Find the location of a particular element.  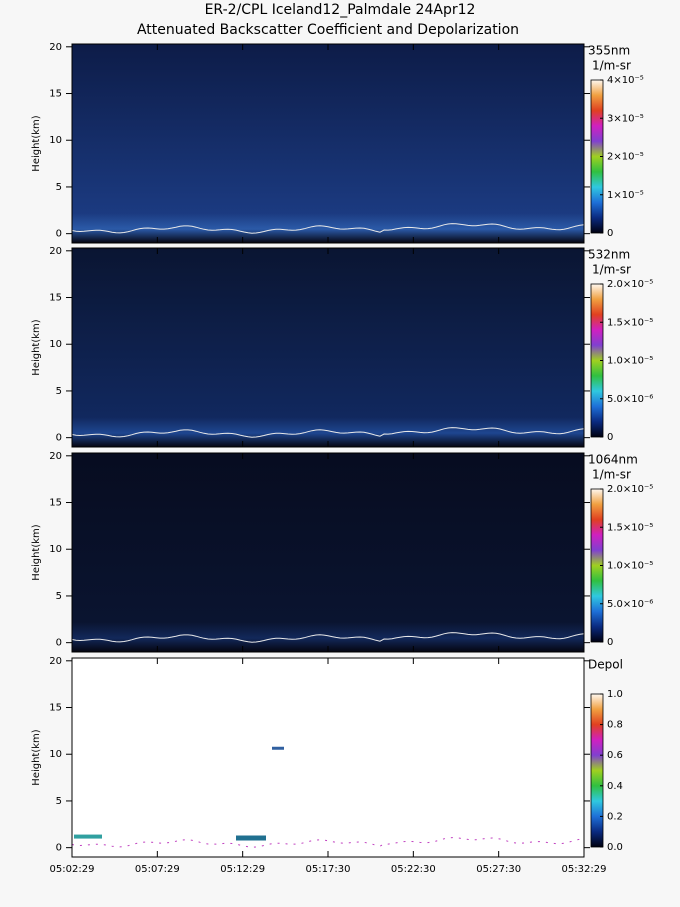

colorbar-tick-label: 0.4 is located at coordinates (615, 786).